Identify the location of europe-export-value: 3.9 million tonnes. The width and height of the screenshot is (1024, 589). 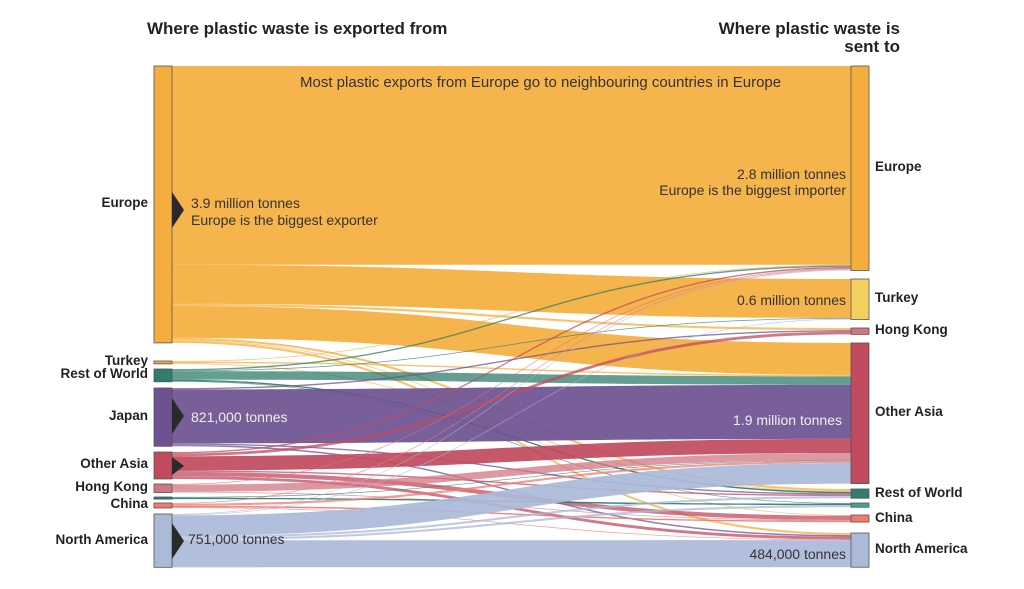
(245, 203).